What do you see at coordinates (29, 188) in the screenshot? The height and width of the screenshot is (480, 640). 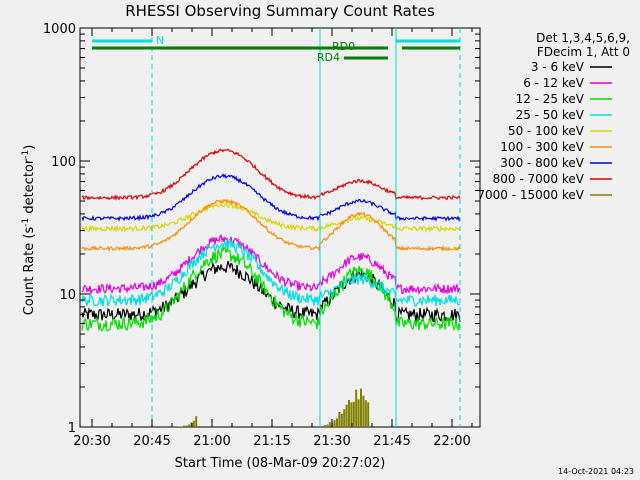 I see `y-axis-label-mid: detector` at bounding box center [29, 188].